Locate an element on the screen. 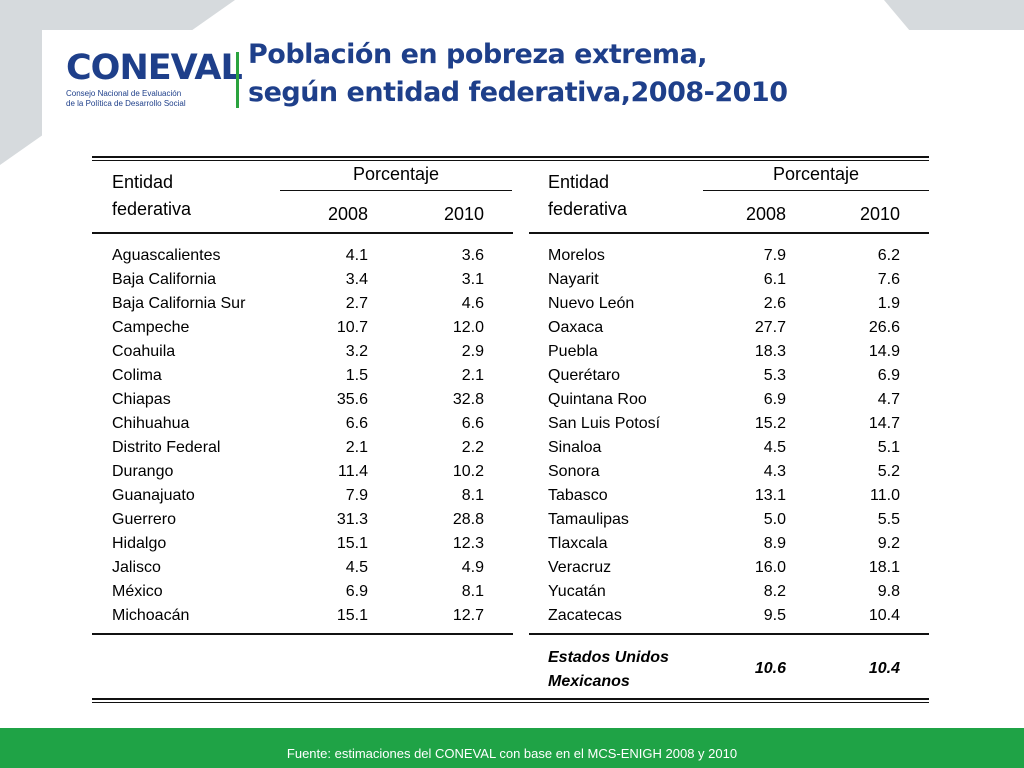  right-row-2010: 6.9 is located at coordinates (888, 375).